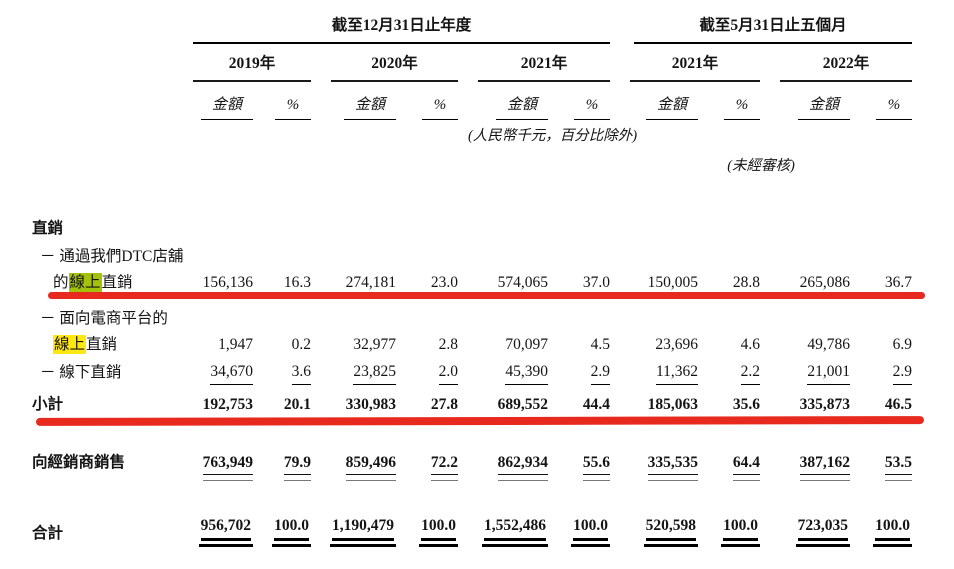  I want to click on pct-cell: 2.0, so click(427, 375).